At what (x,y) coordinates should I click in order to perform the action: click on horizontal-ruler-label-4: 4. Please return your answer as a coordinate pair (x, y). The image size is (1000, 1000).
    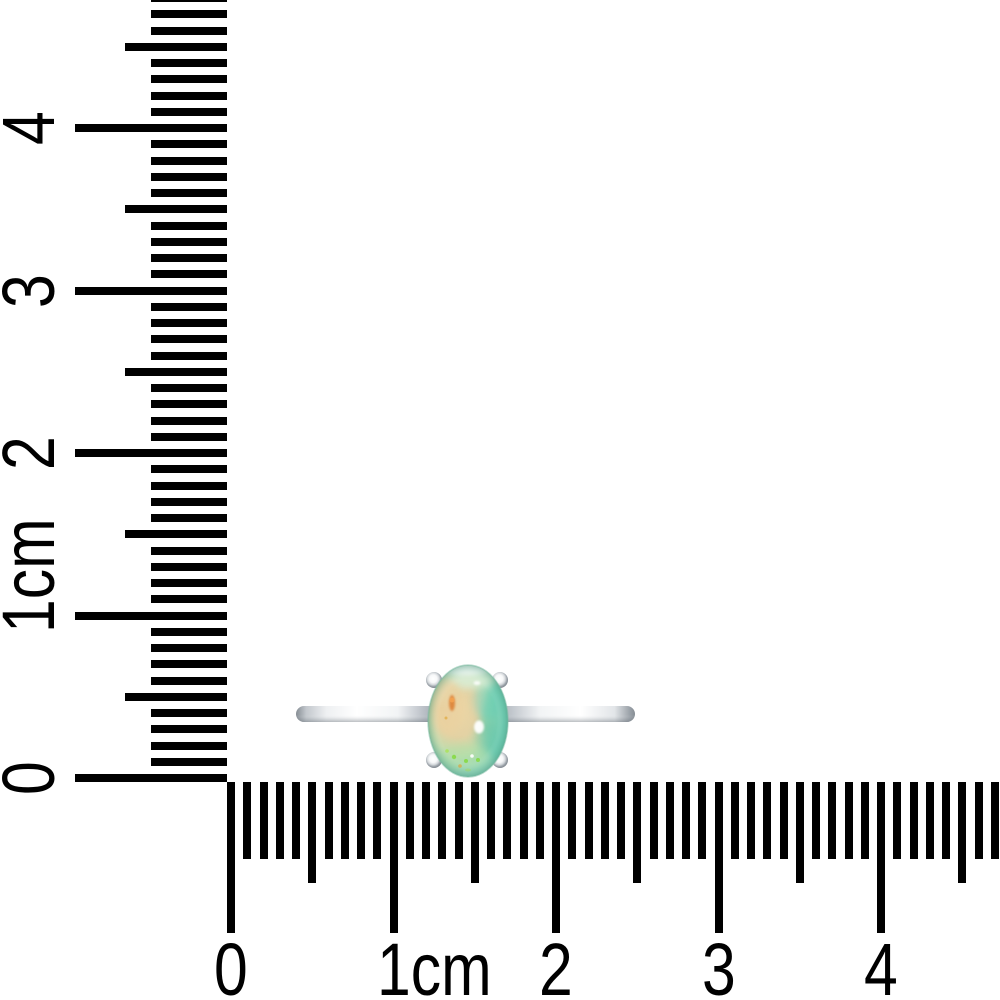
    Looking at the image, I should click on (881, 964).